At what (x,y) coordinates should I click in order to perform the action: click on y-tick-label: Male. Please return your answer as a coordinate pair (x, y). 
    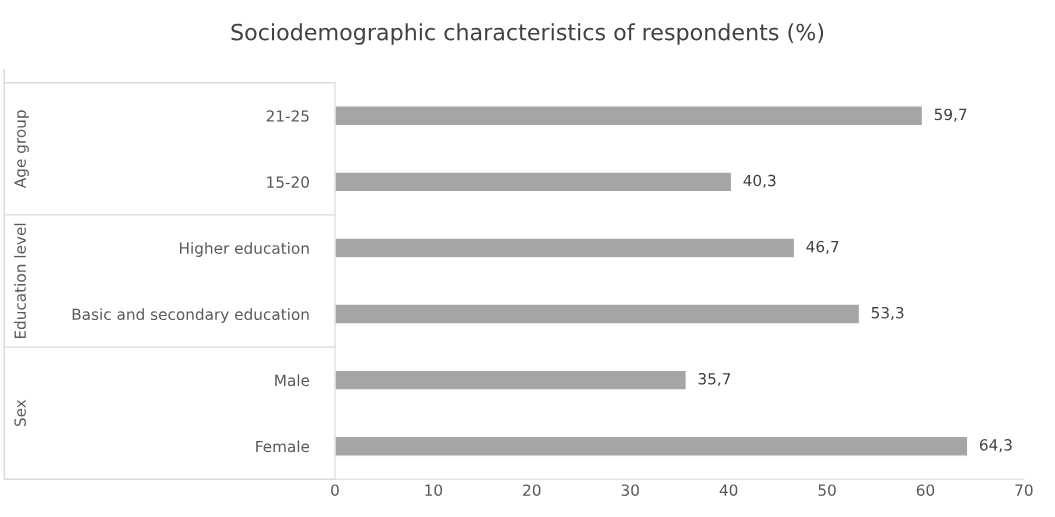
    Looking at the image, I should click on (292, 380).